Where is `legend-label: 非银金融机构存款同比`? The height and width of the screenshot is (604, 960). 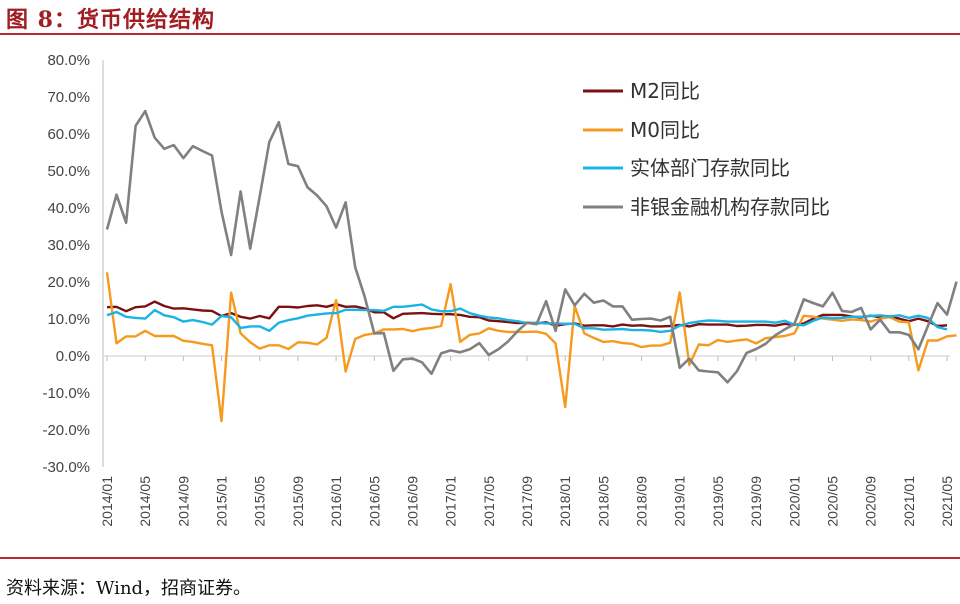 legend-label: 非银金融机构存款同比 is located at coordinates (730, 207).